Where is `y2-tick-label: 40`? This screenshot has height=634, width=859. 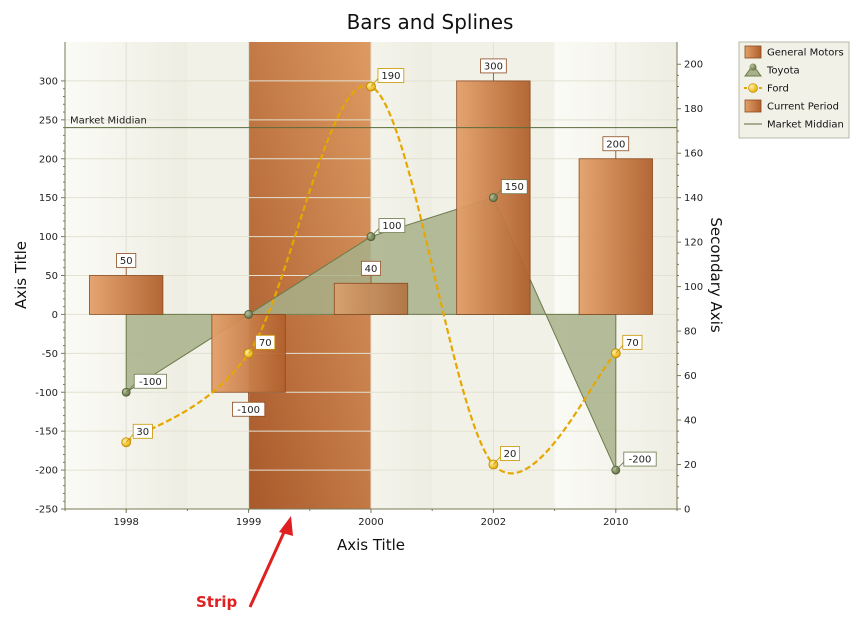 y2-tick-label: 40 is located at coordinates (690, 421).